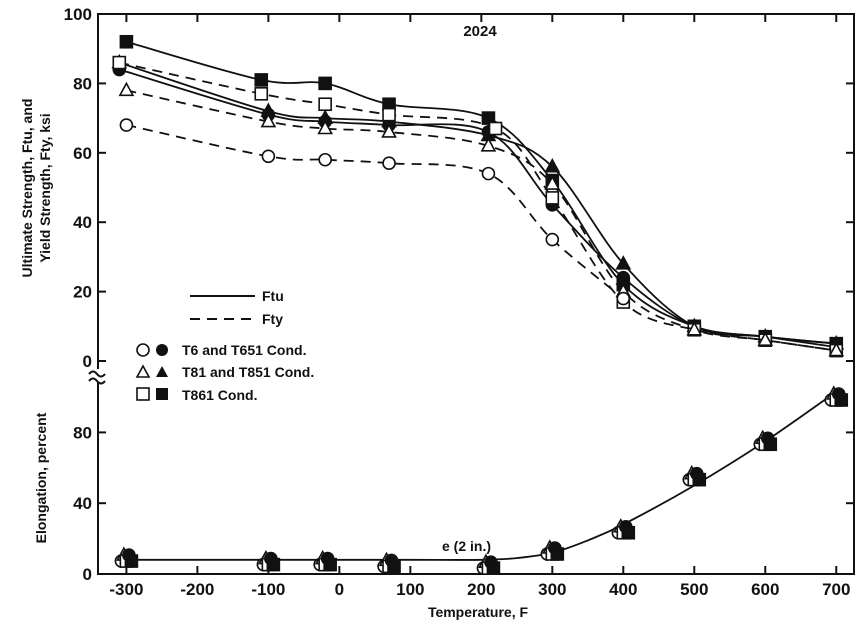  I want to click on legend-t6-label: T6 and T651 Cond., so click(244, 350).